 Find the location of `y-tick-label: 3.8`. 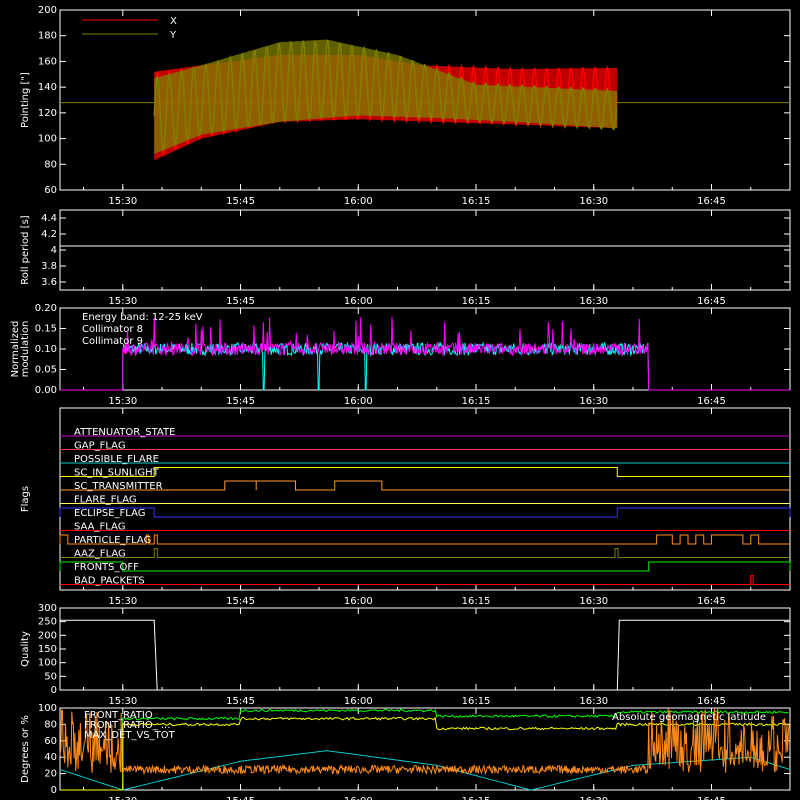

y-tick-label: 3.8 is located at coordinates (49, 266).